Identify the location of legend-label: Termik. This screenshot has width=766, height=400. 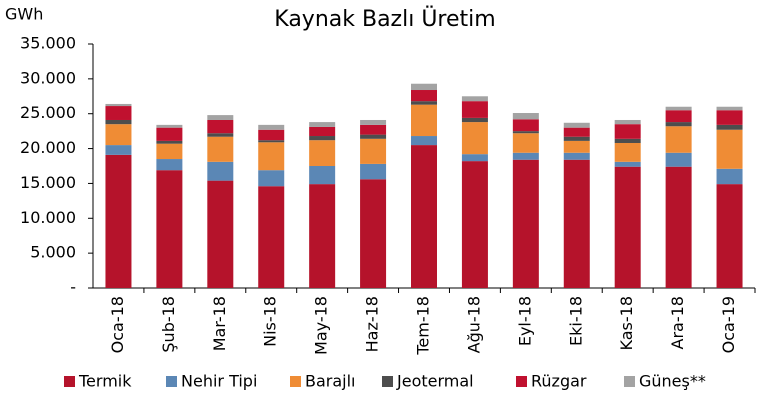
(105, 381).